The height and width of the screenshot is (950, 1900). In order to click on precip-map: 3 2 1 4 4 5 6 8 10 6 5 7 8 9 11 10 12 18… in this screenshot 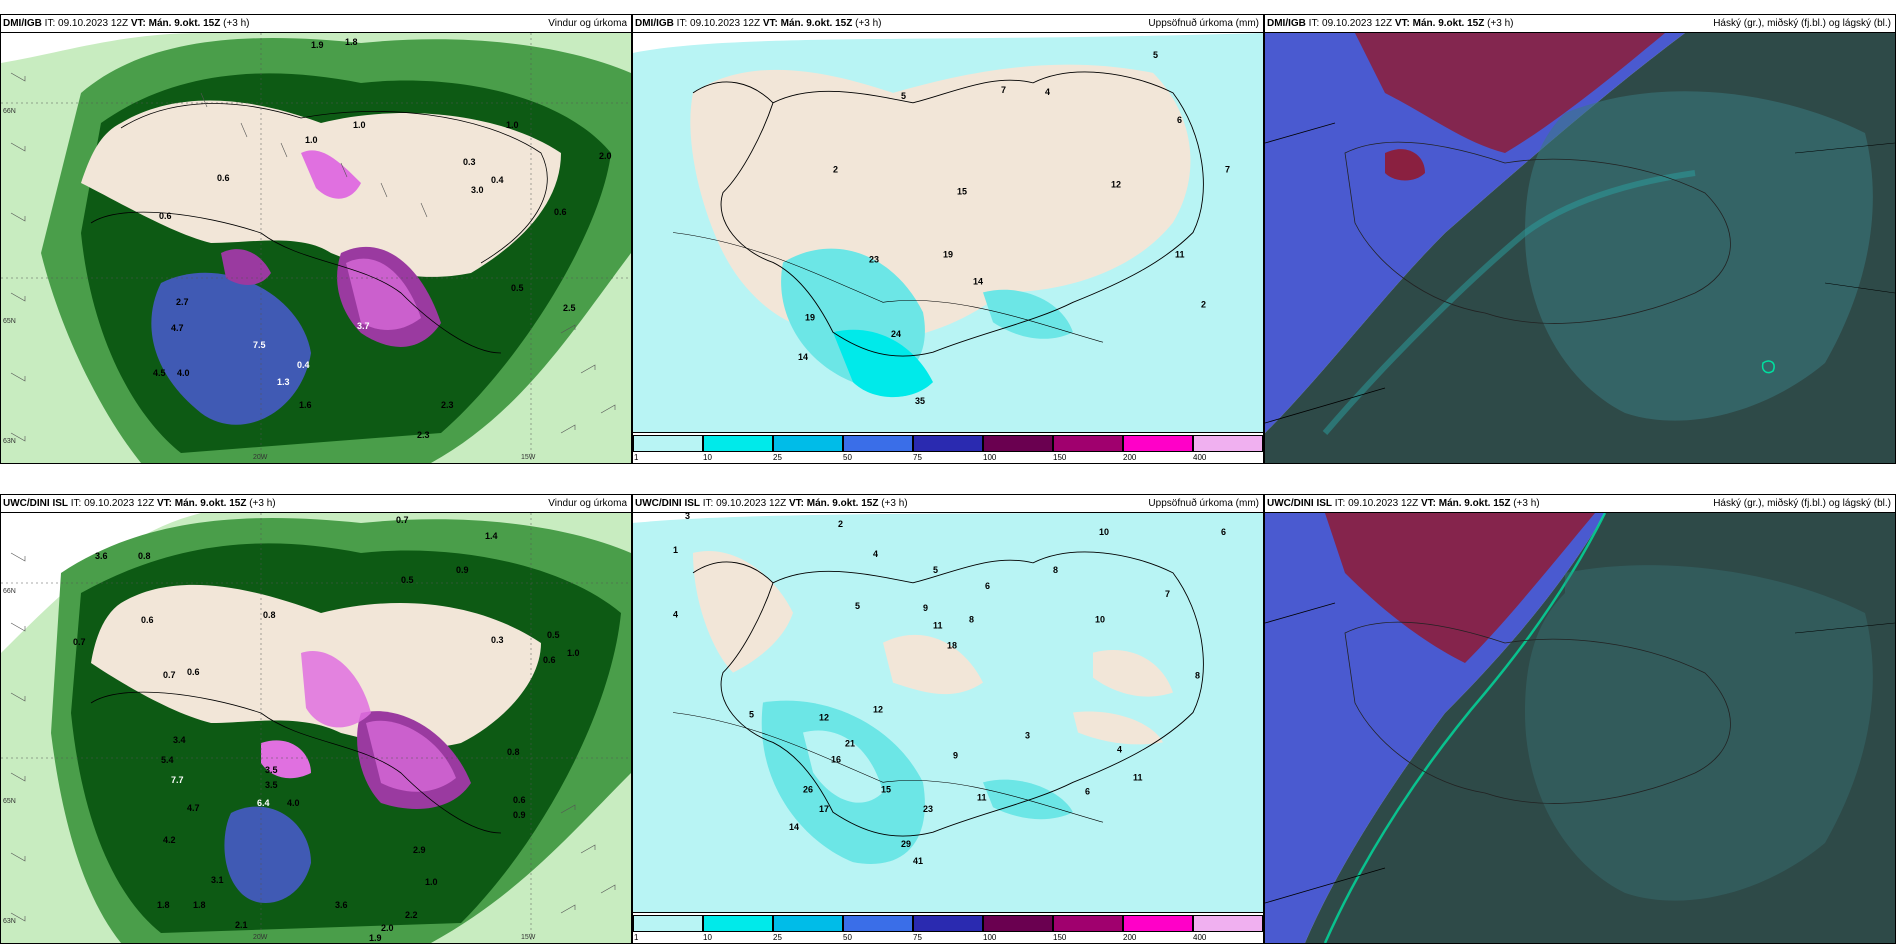, I will do `click(948, 712)`.